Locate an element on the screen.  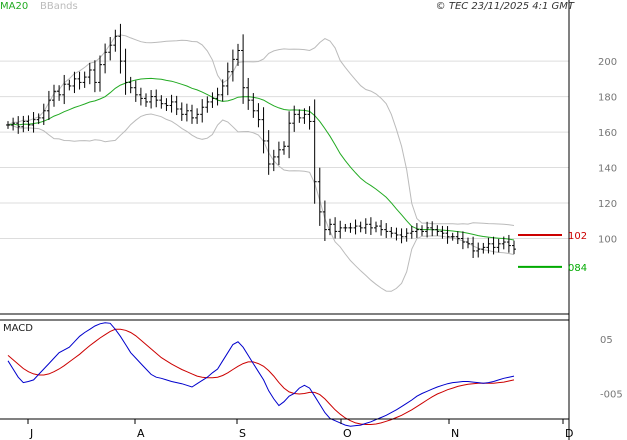
month-label: J is located at coordinates (31, 433).